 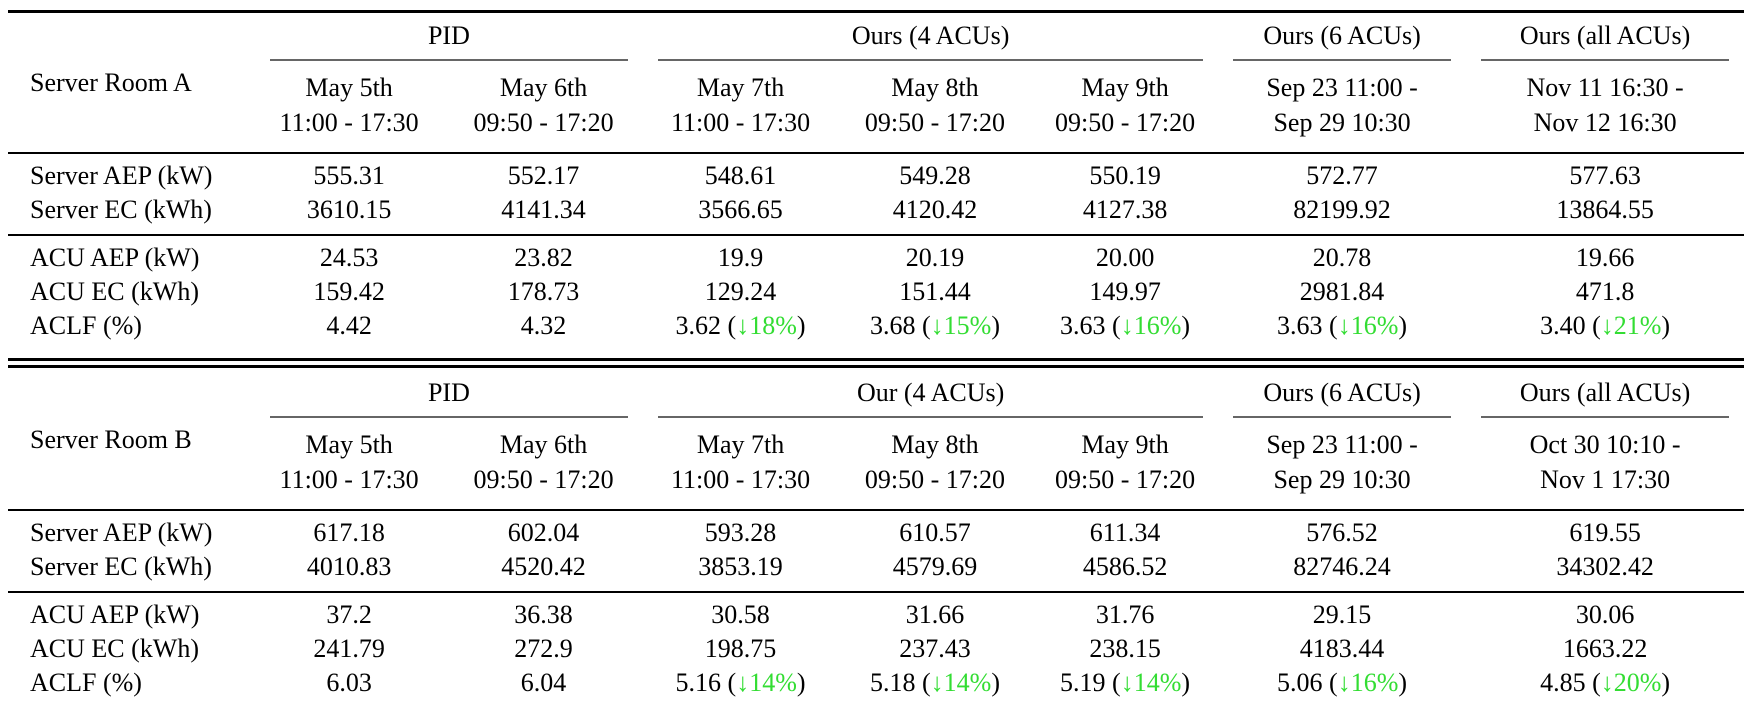 I want to click on date-line-1: May 8th, so click(x=935, y=444).